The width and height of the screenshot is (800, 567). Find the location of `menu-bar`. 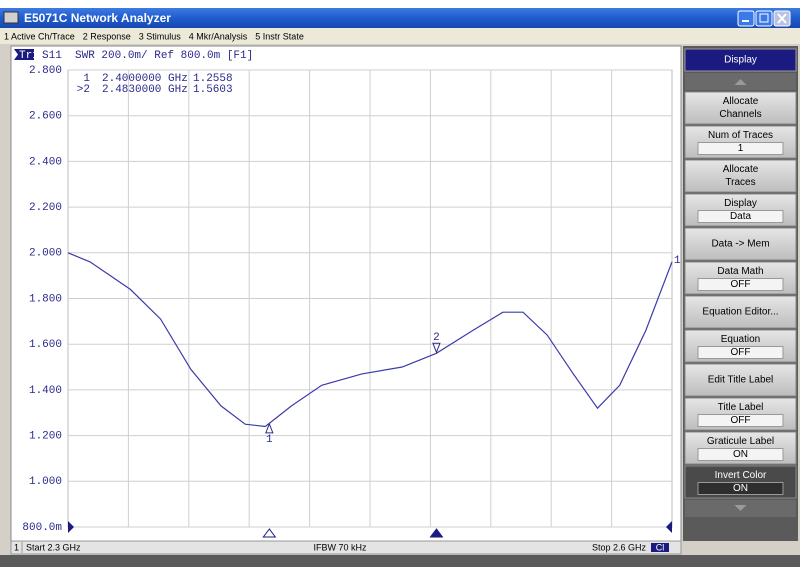

menu-bar is located at coordinates (400, 36).